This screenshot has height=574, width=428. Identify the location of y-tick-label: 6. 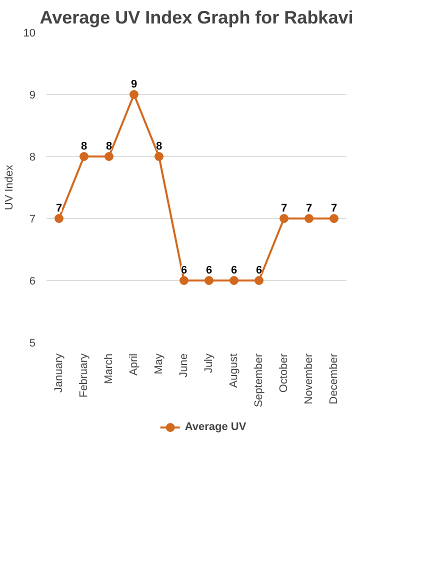
(32, 282).